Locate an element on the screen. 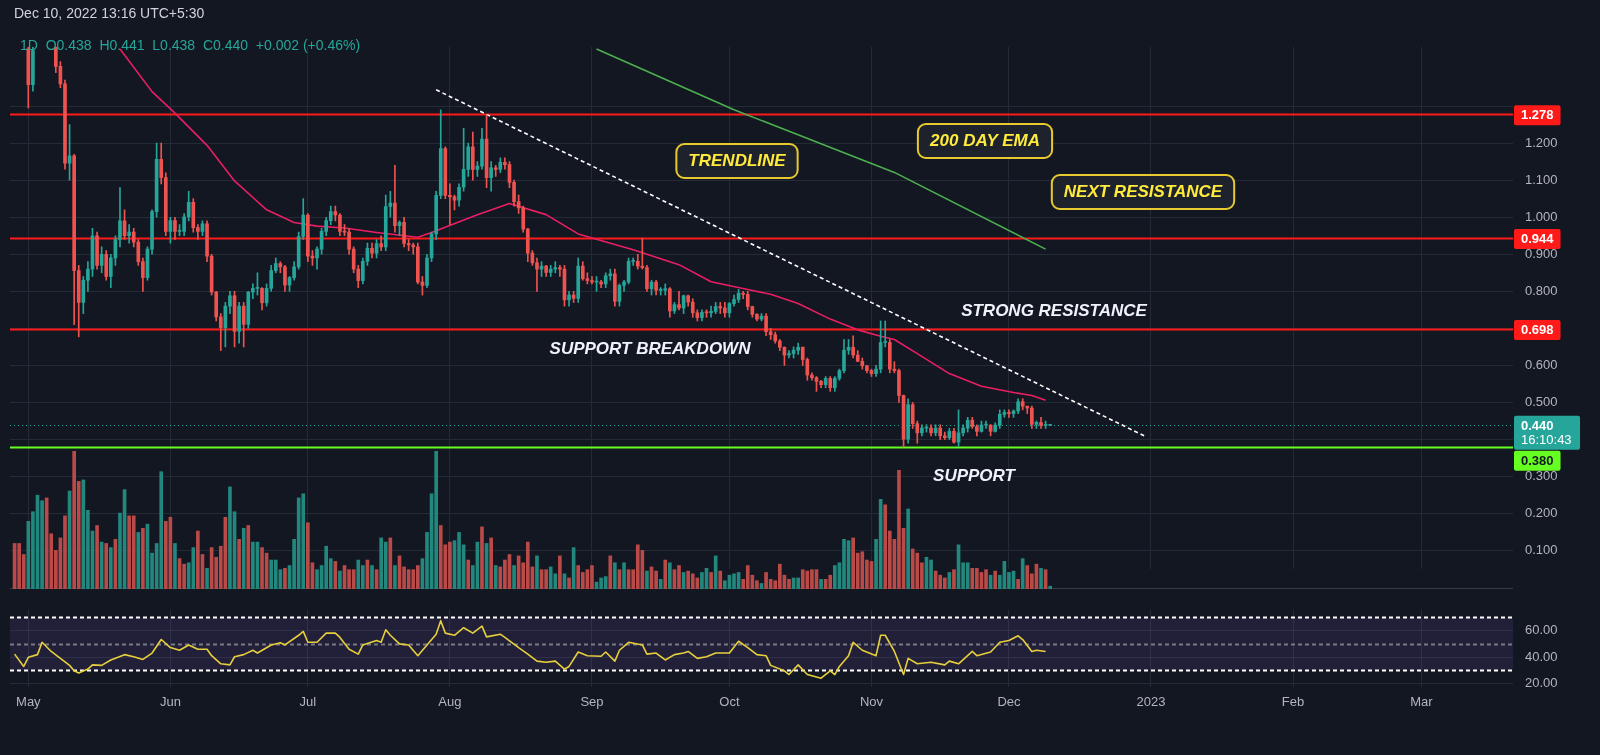 The height and width of the screenshot is (755, 1600). y-tick-label: 0.600 is located at coordinates (1541, 365).